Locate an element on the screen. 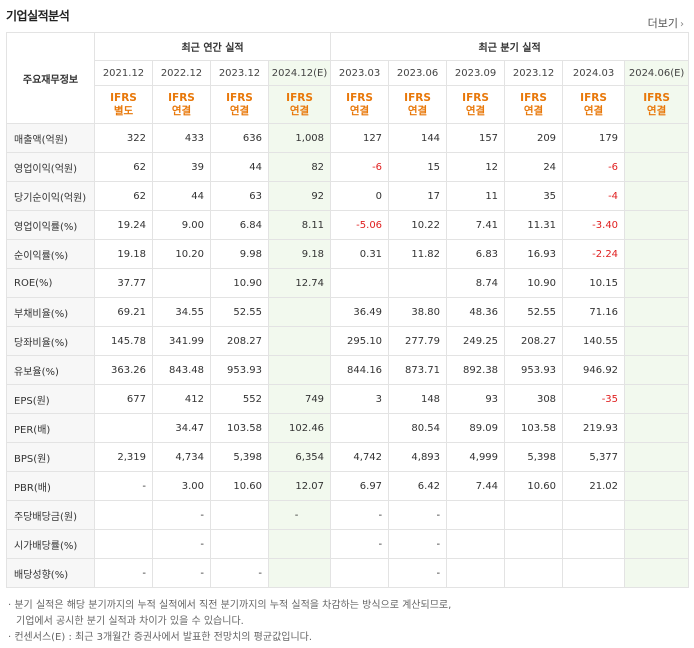 This screenshot has width=694, height=648. table-cell: 157 is located at coordinates (476, 138).